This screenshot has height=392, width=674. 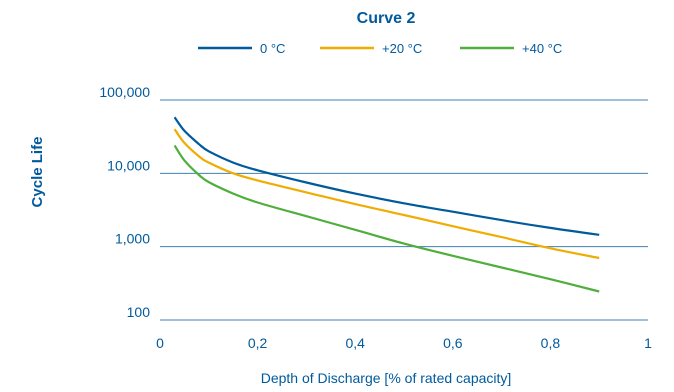 I want to click on legend-label: +20 °C, so click(x=402, y=48).